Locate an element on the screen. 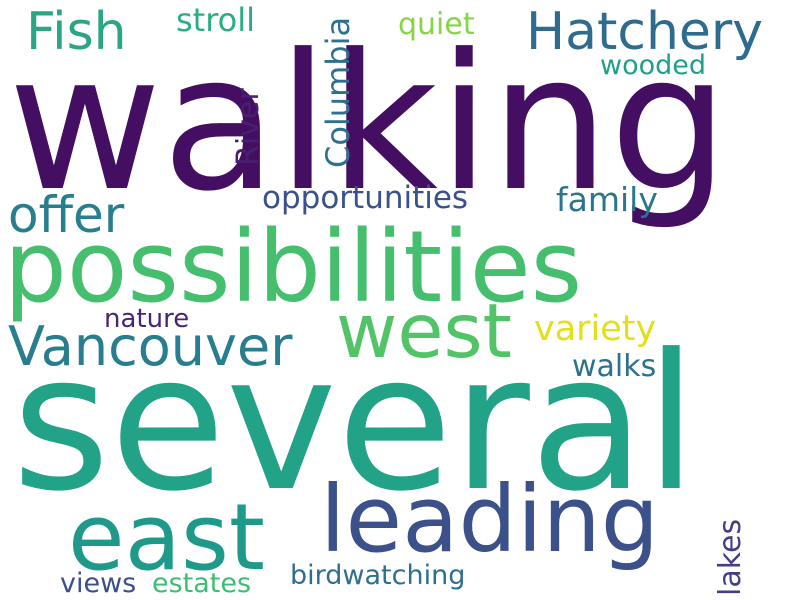 The image size is (800, 600). word-east: east is located at coordinates (166, 537).